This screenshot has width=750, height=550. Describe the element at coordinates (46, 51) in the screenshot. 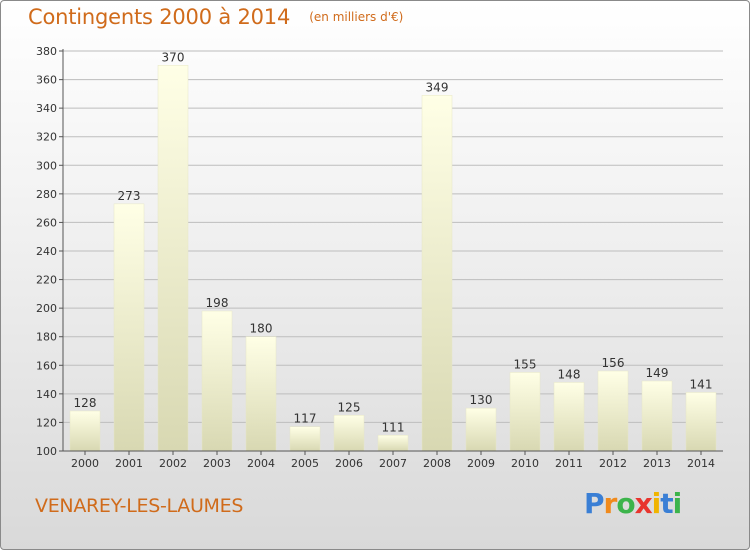

I see `y-tick-label: 380` at that location.